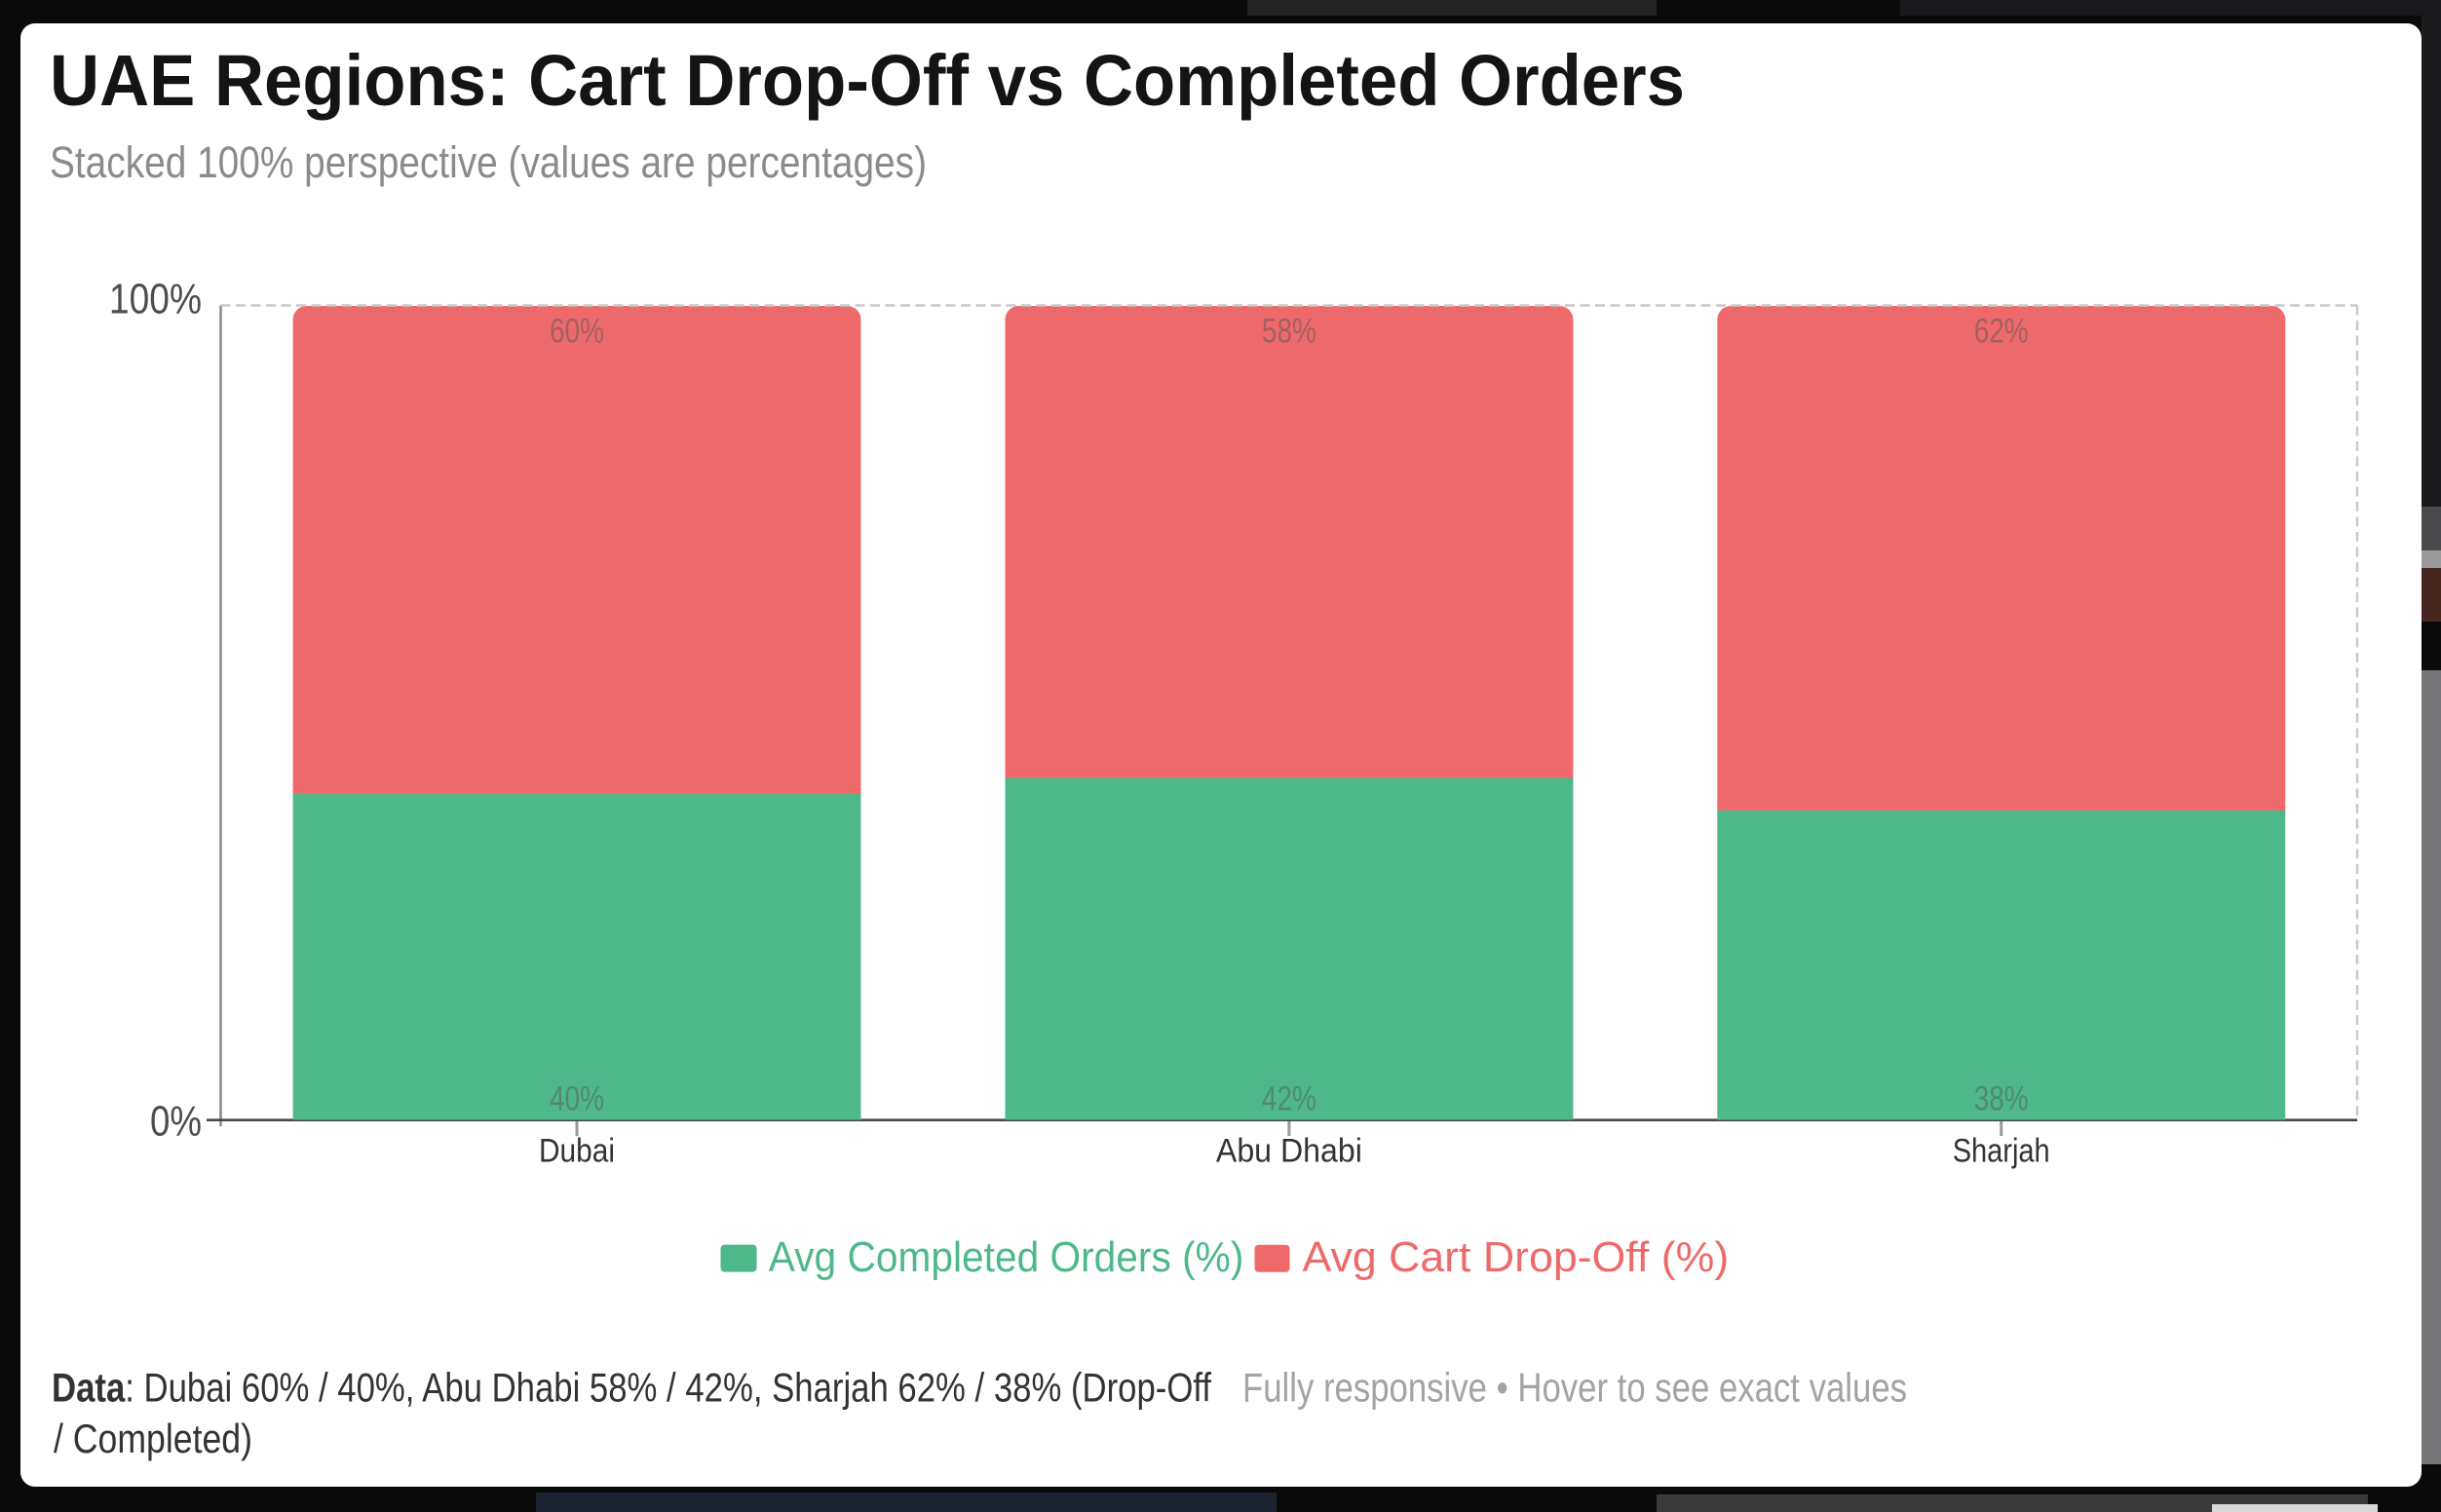 This screenshot has height=1512, width=2441. Describe the element at coordinates (1289, 332) in the screenshot. I see `svg-text: 58%` at that location.